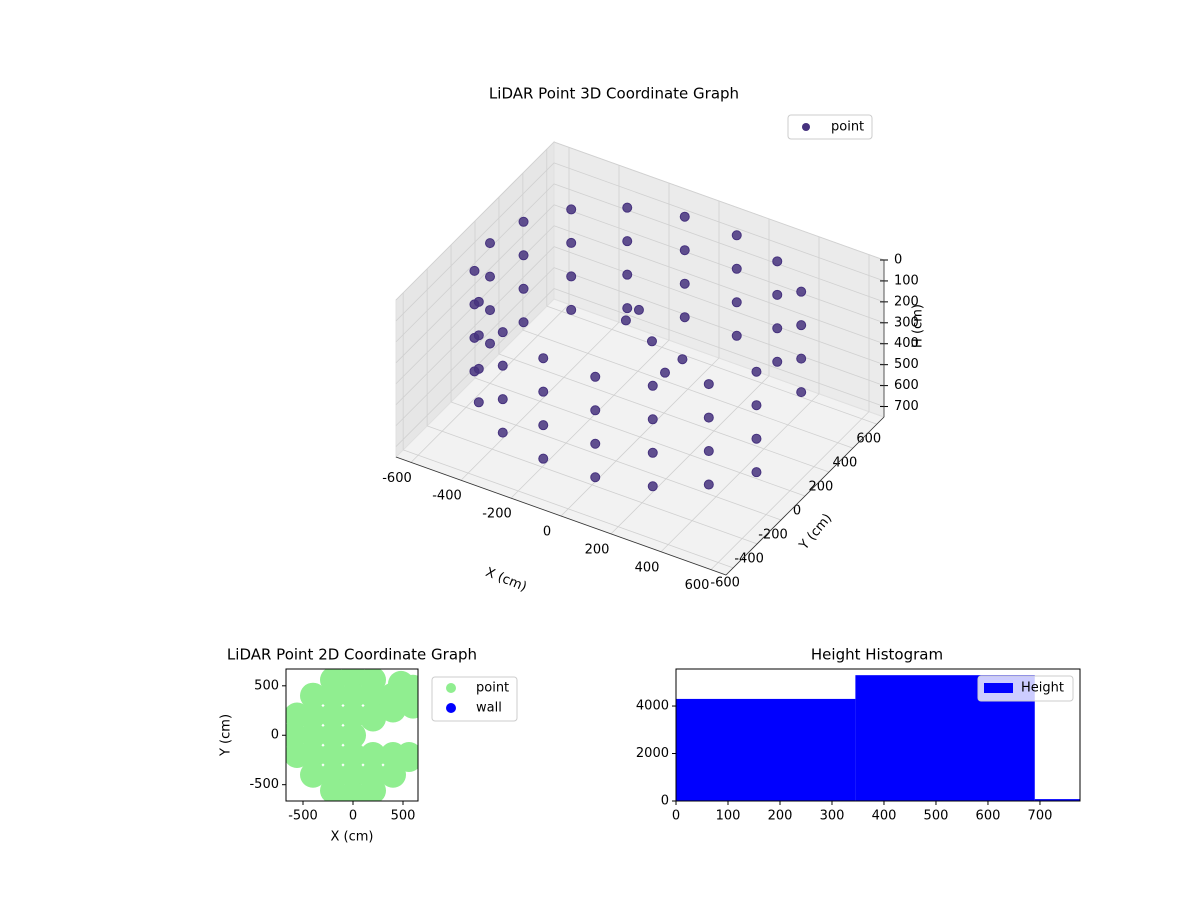 This screenshot has width=1200, height=900. Describe the element at coordinates (773, 534) in the screenshot. I see `y-tick-label: -200` at that location.